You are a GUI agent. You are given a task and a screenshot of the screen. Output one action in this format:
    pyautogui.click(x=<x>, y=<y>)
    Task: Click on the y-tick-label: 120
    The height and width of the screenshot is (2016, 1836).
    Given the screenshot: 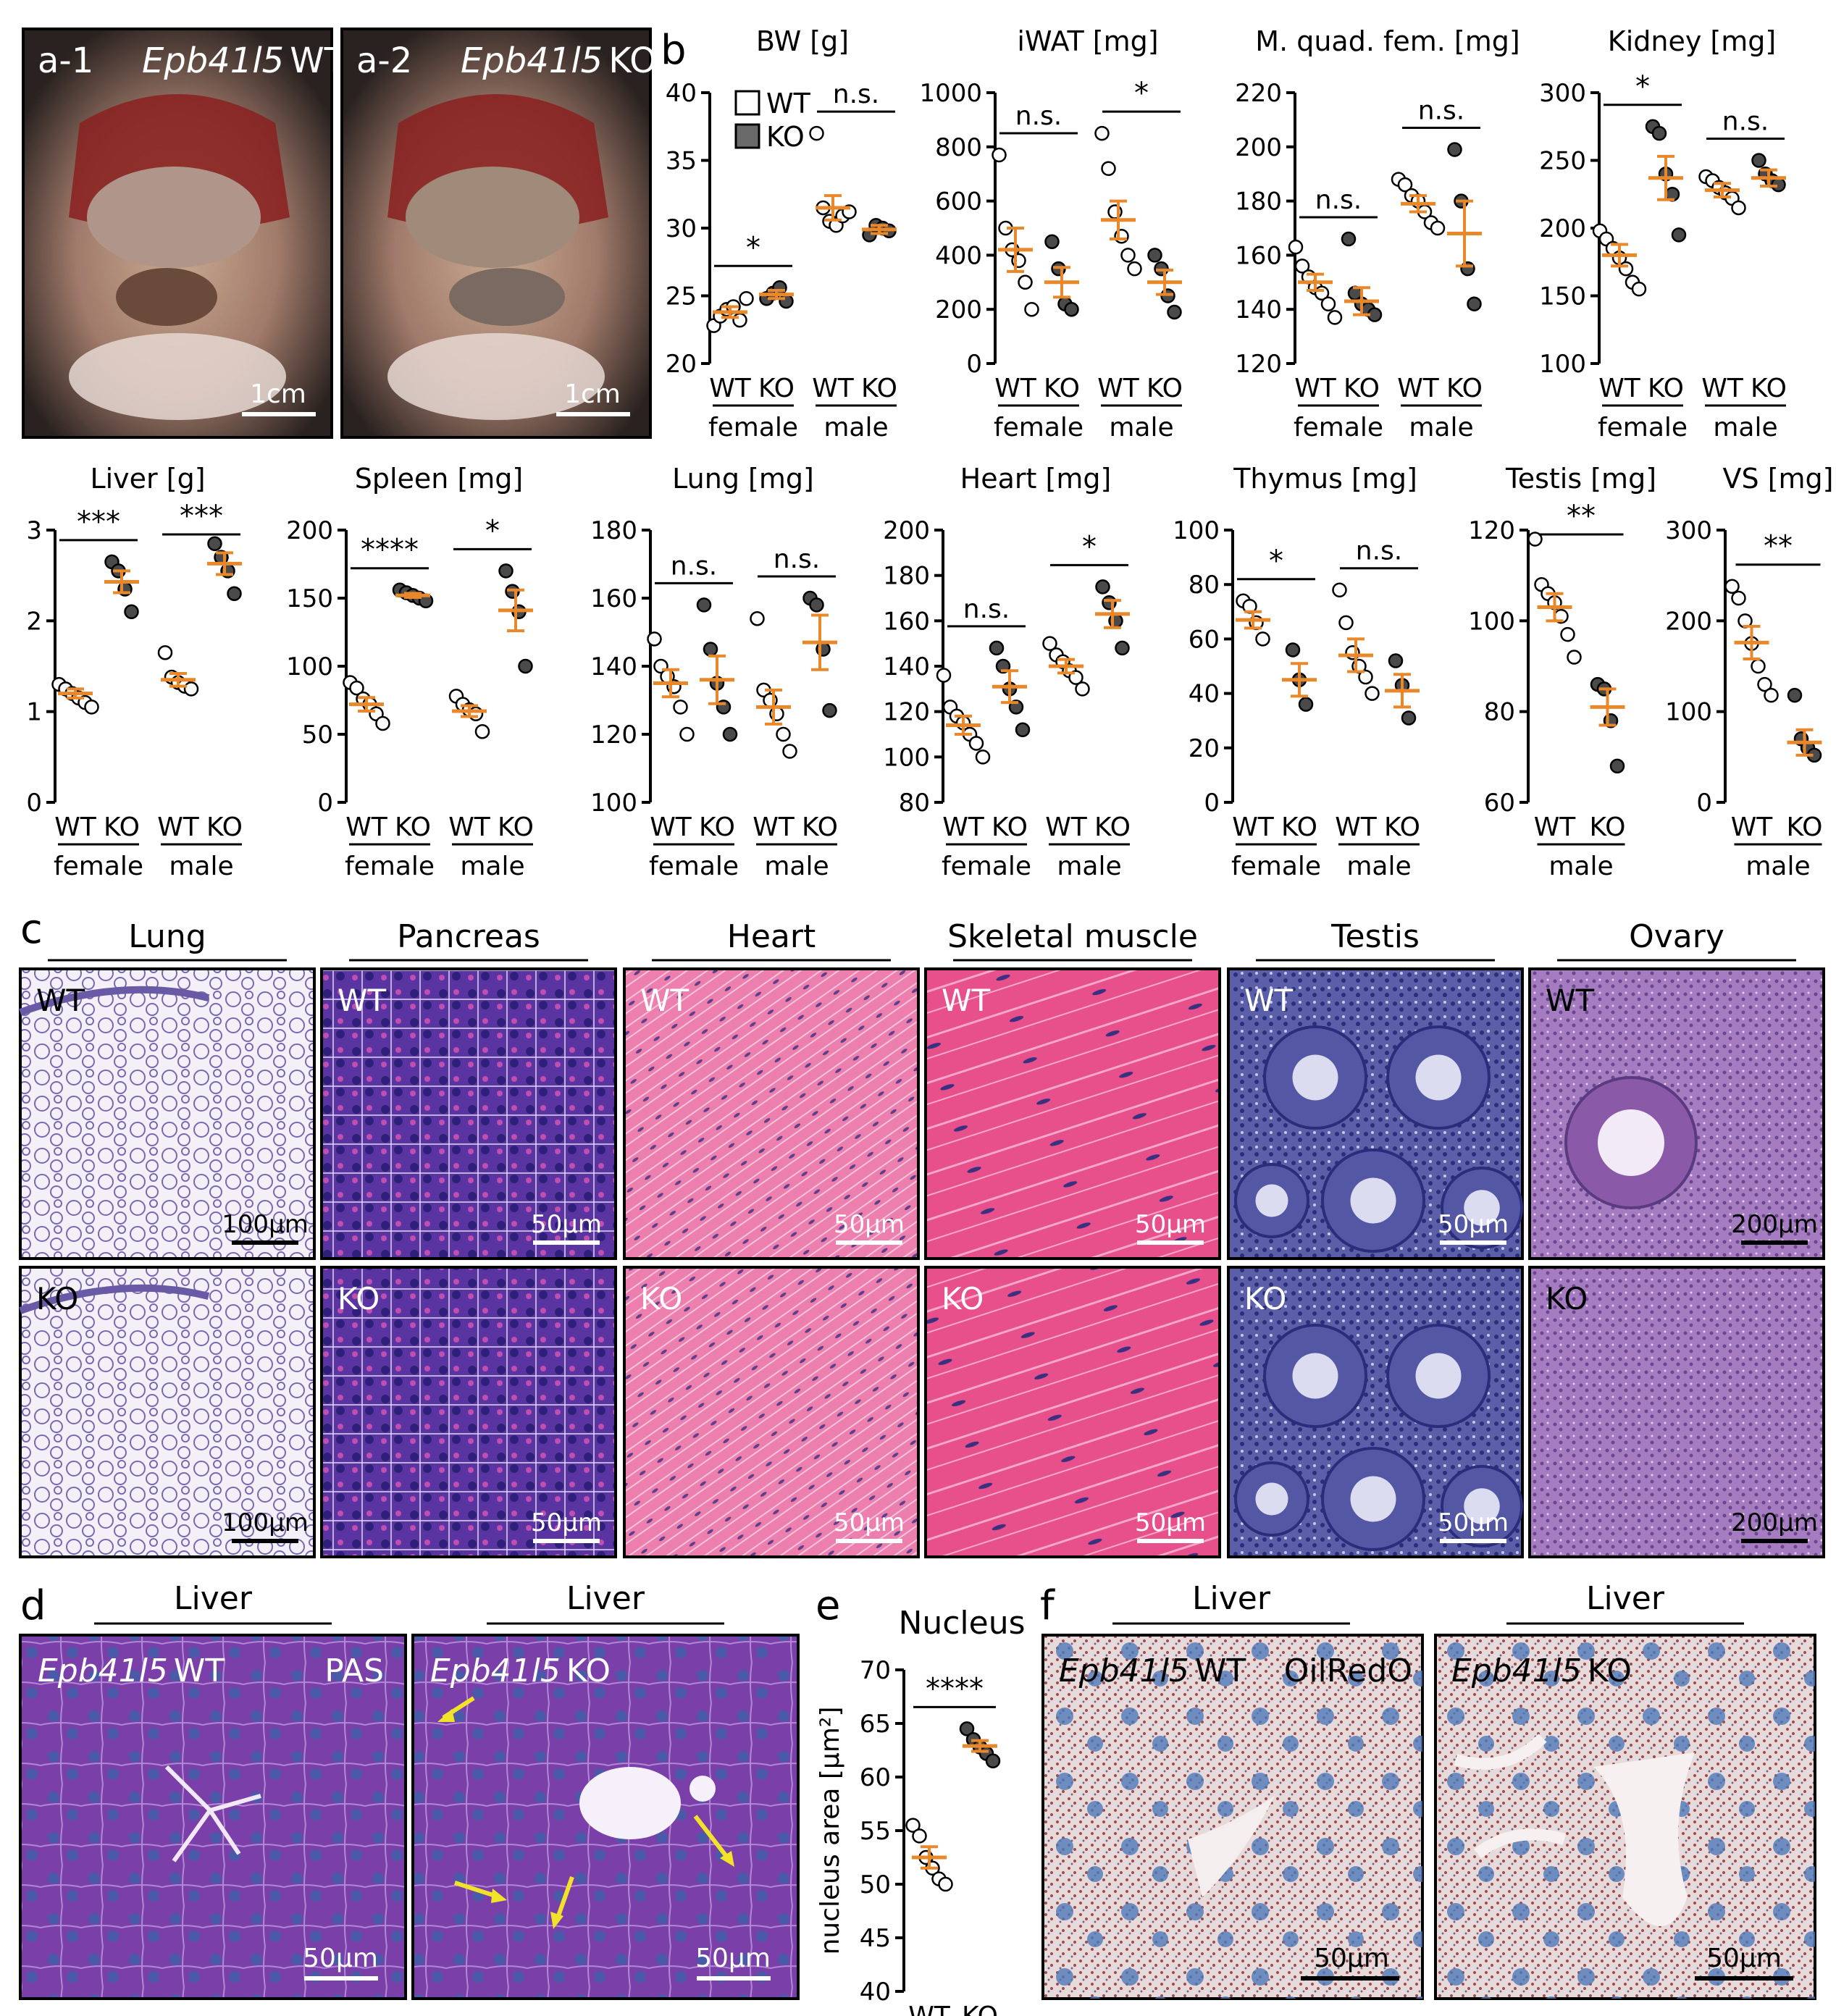 What is the action you would take?
    pyautogui.click(x=613, y=735)
    